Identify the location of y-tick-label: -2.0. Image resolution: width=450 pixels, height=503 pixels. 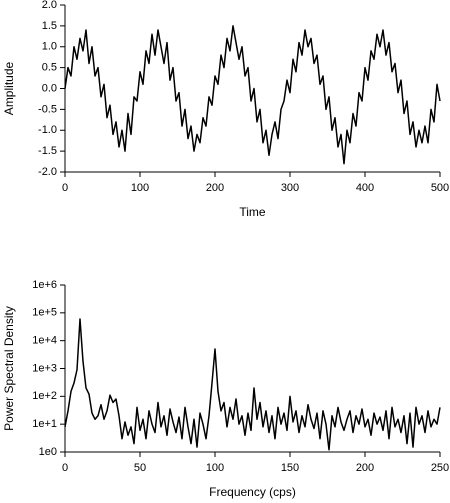
(47, 172).